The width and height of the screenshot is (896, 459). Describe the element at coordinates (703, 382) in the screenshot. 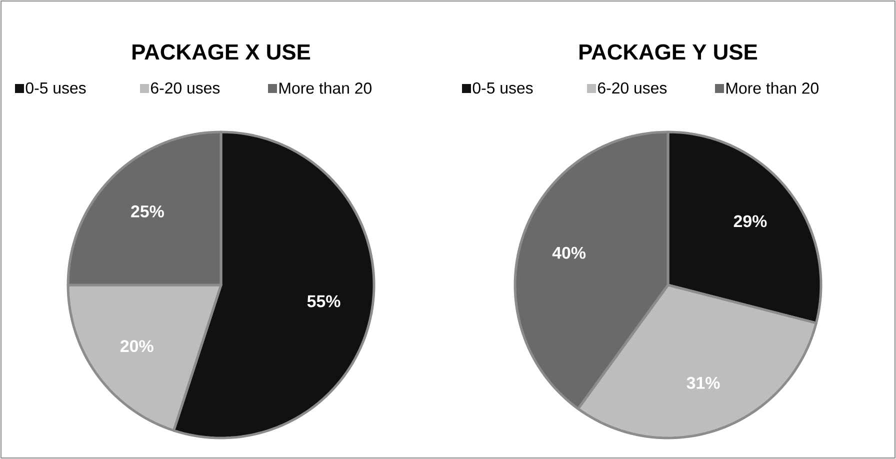

I see `data-label: 31%` at that location.